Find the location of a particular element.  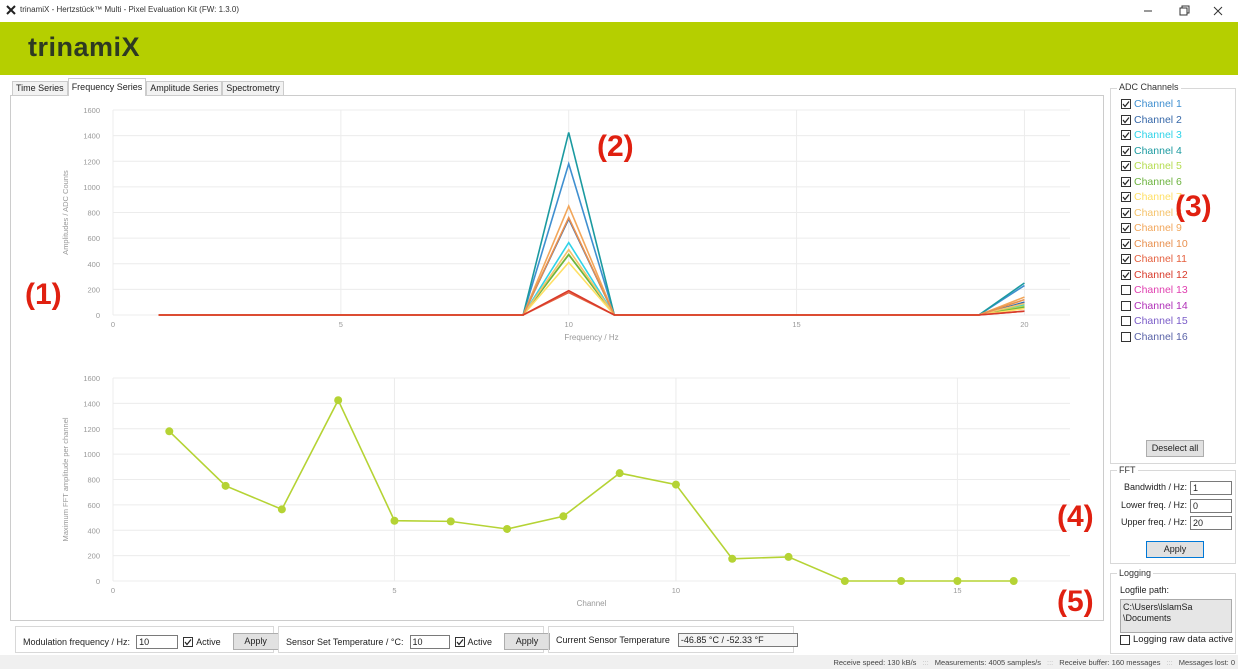

channel-item: Channel 13 is located at coordinates (1154, 290).